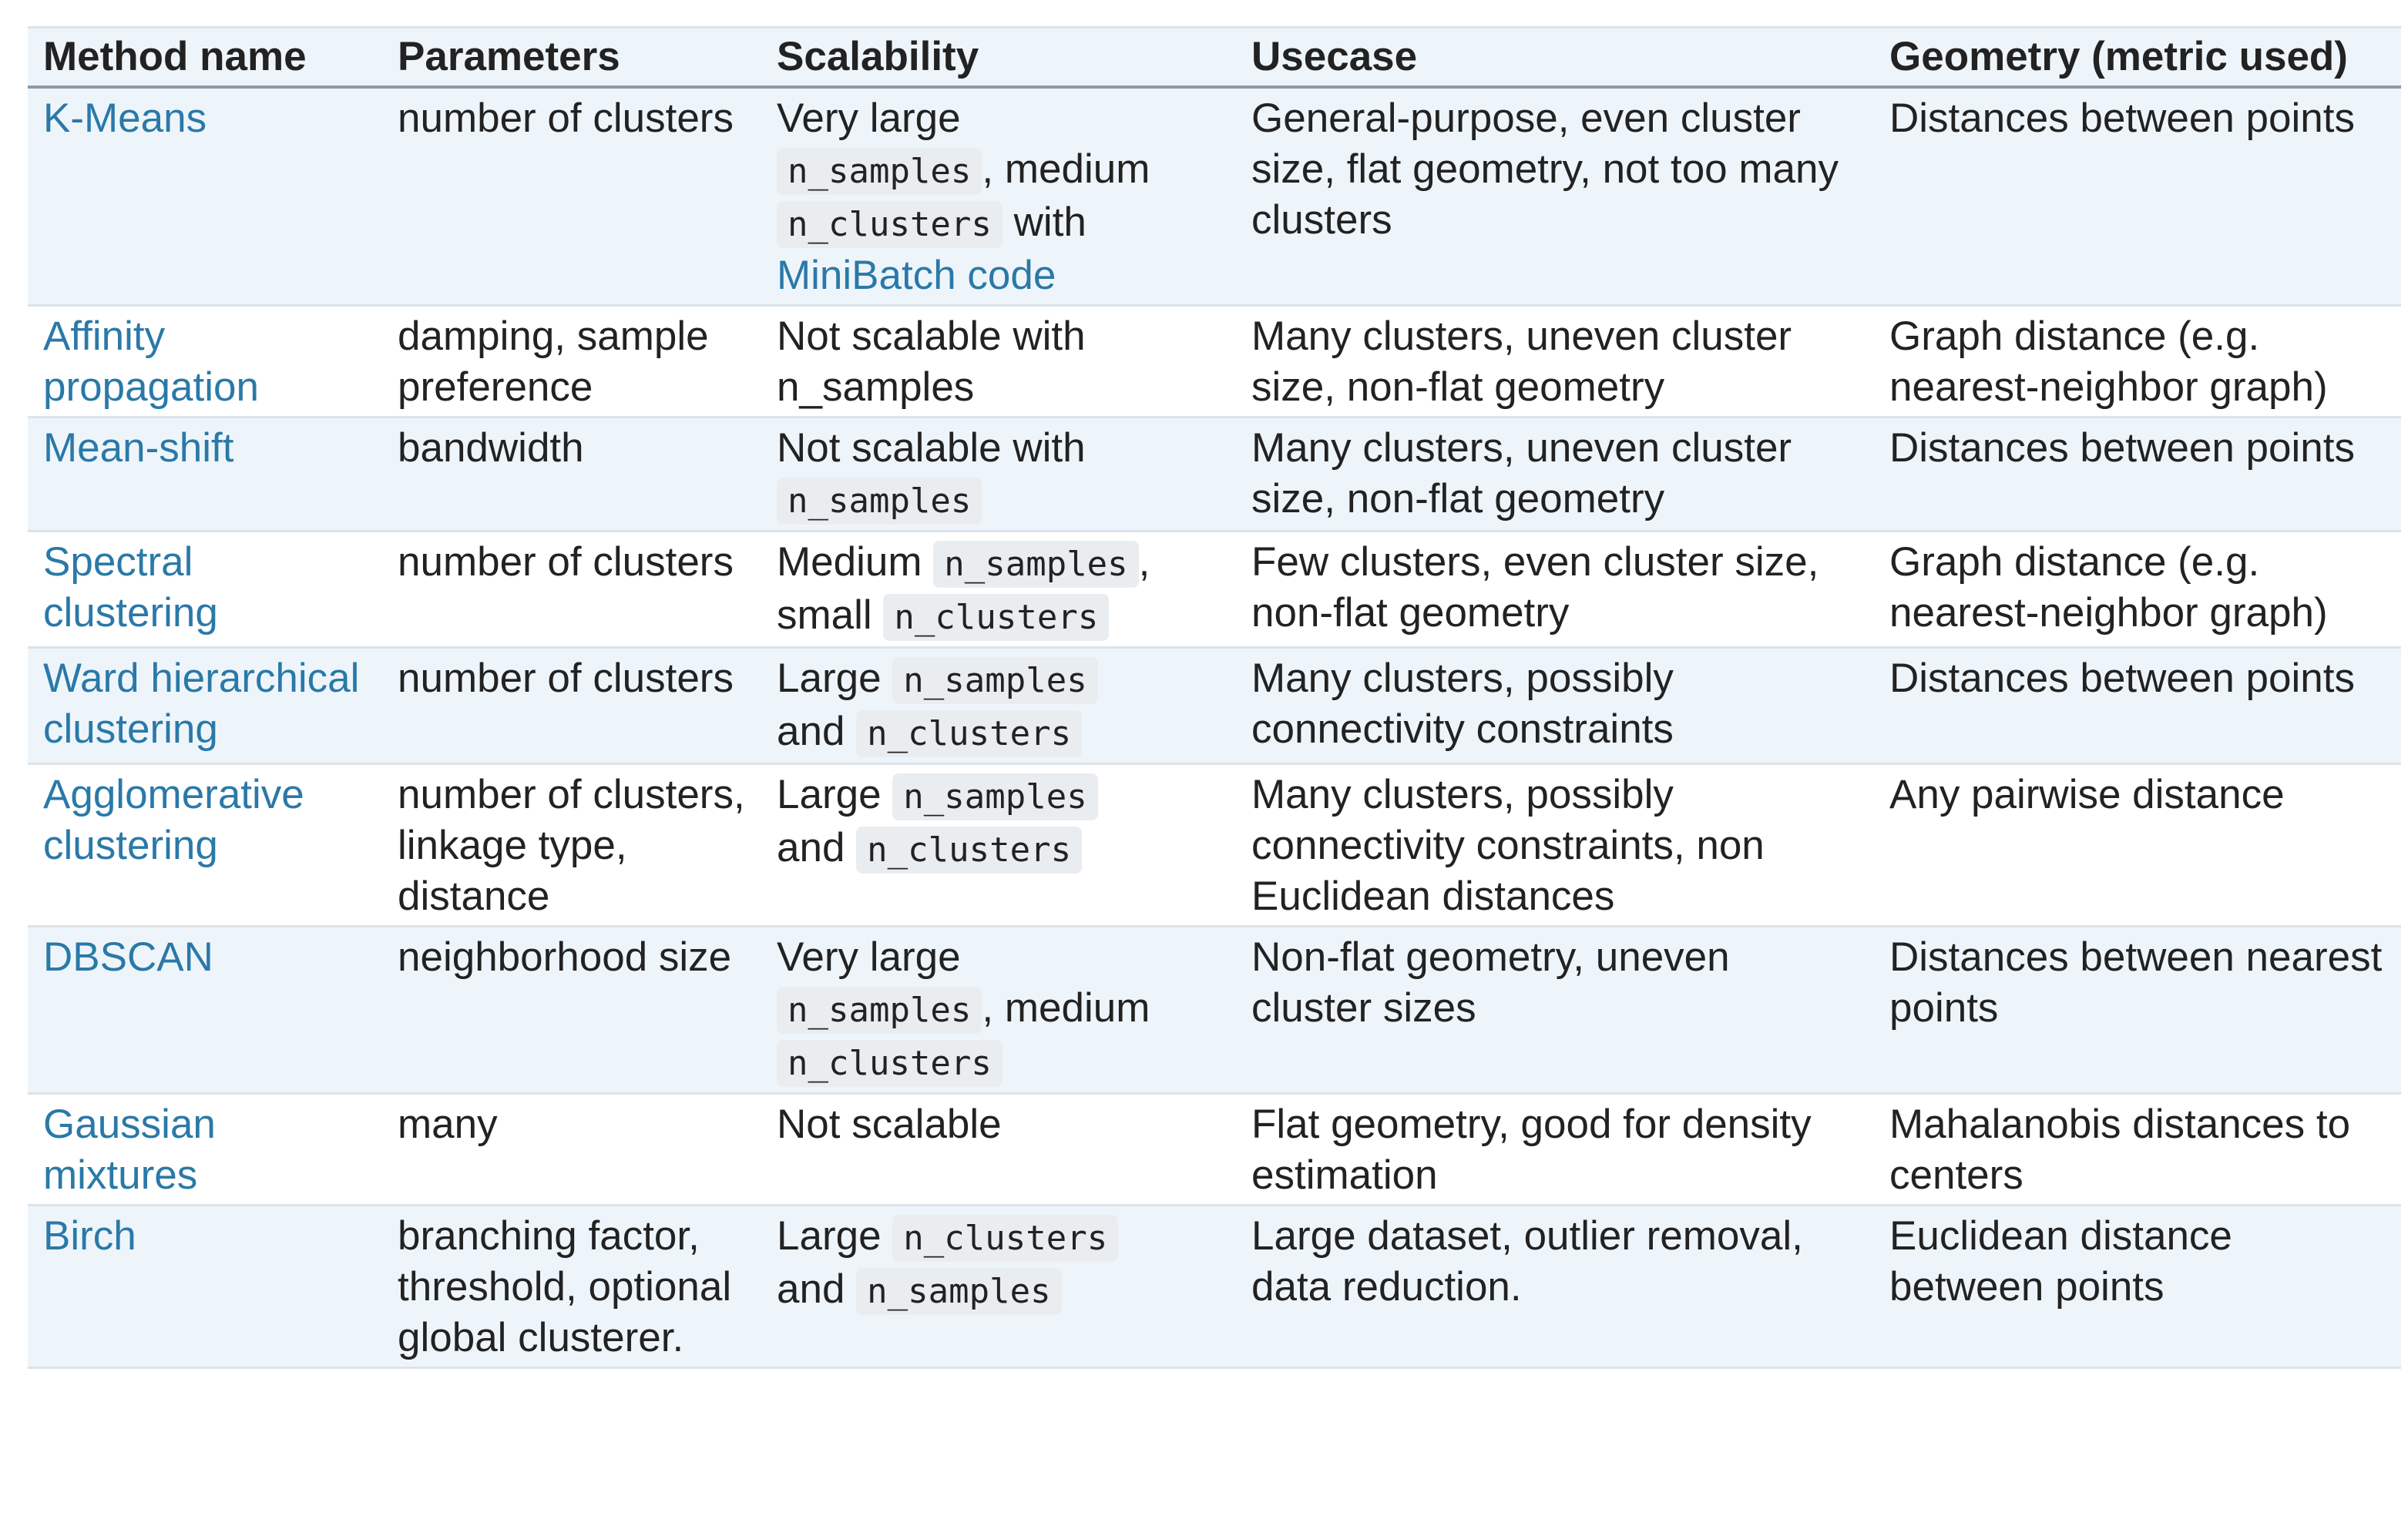 Image resolution: width=2408 pixels, height=1516 pixels. I want to click on method-cell: Mean-shift, so click(205, 475).